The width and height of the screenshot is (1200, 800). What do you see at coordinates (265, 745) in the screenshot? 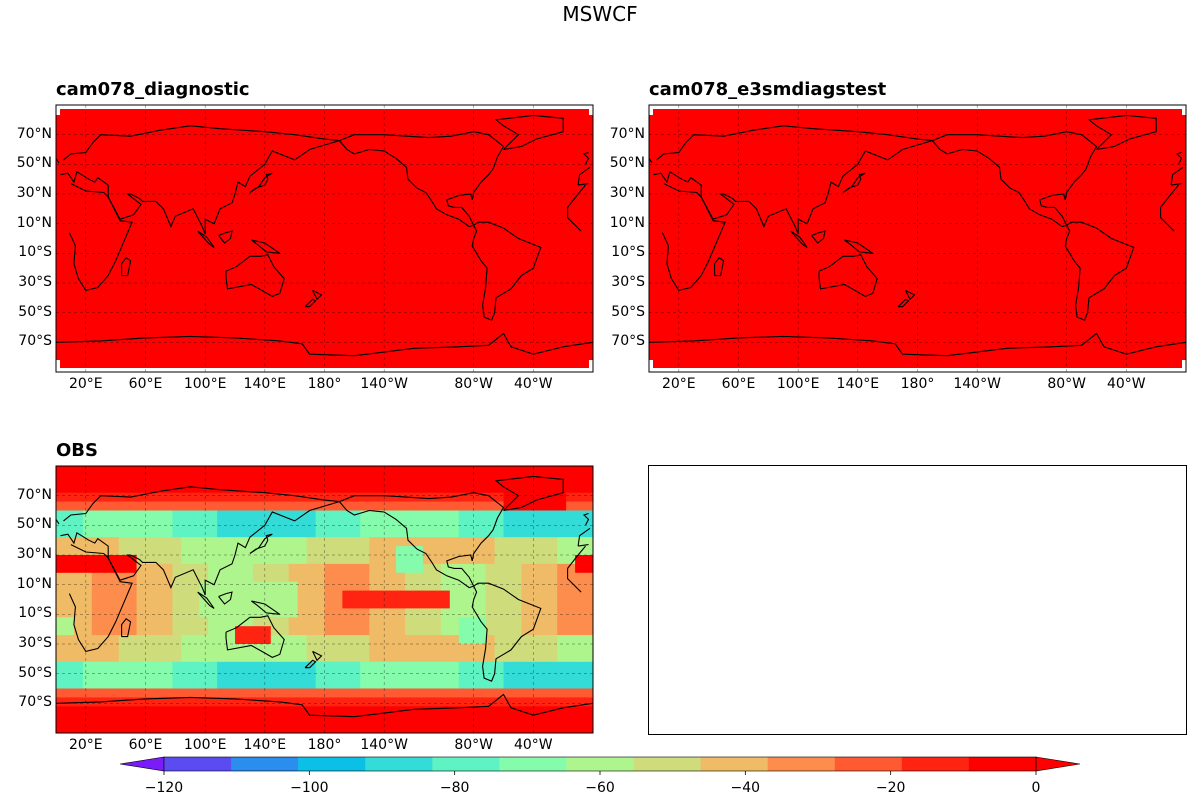
I see `lon-tick-label: 140°E` at bounding box center [265, 745].